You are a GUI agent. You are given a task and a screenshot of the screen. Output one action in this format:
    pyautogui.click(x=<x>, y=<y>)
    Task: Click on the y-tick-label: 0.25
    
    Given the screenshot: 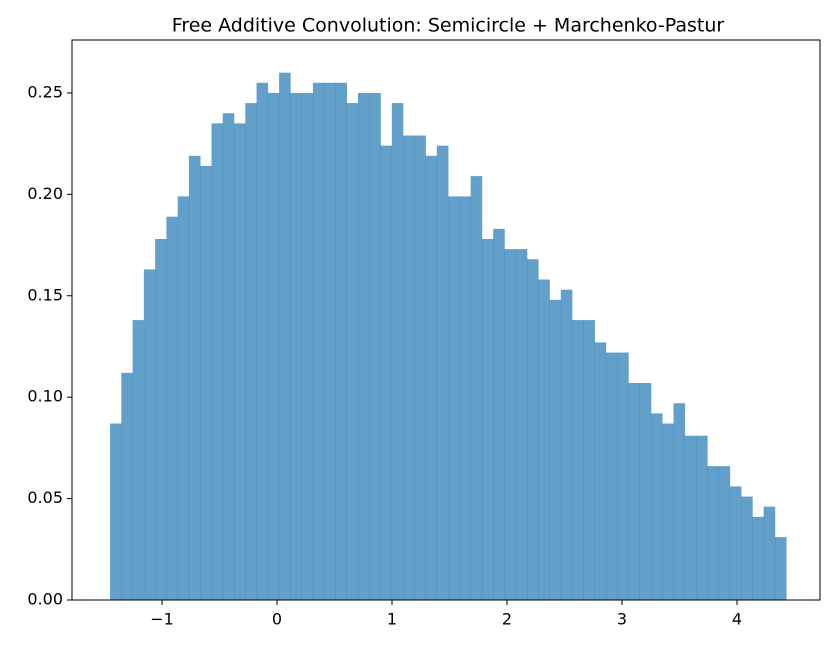 What is the action you would take?
    pyautogui.click(x=45, y=91)
    